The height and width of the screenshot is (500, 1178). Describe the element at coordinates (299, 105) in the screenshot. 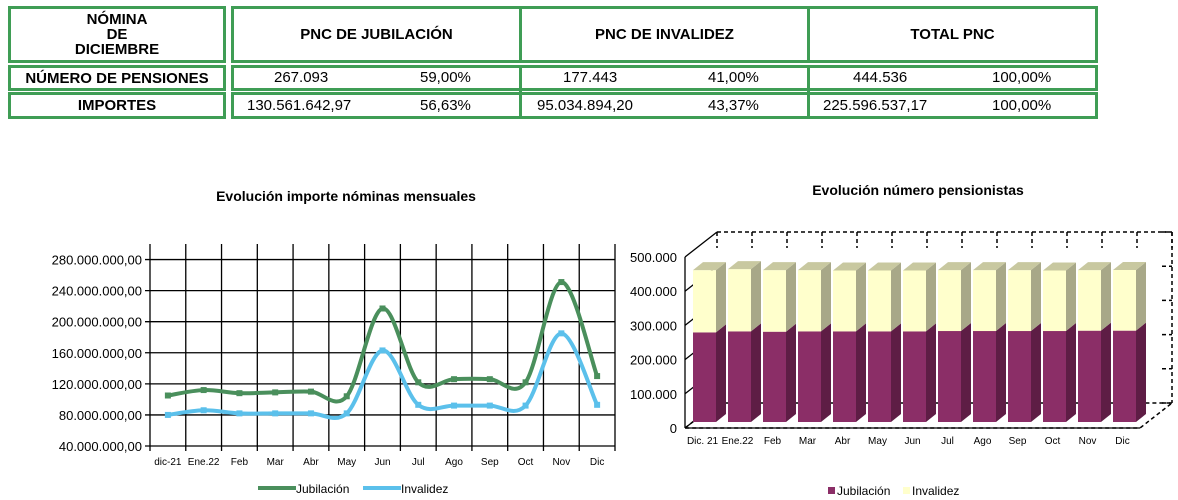

I see `cell: 130.561.642,97` at that location.